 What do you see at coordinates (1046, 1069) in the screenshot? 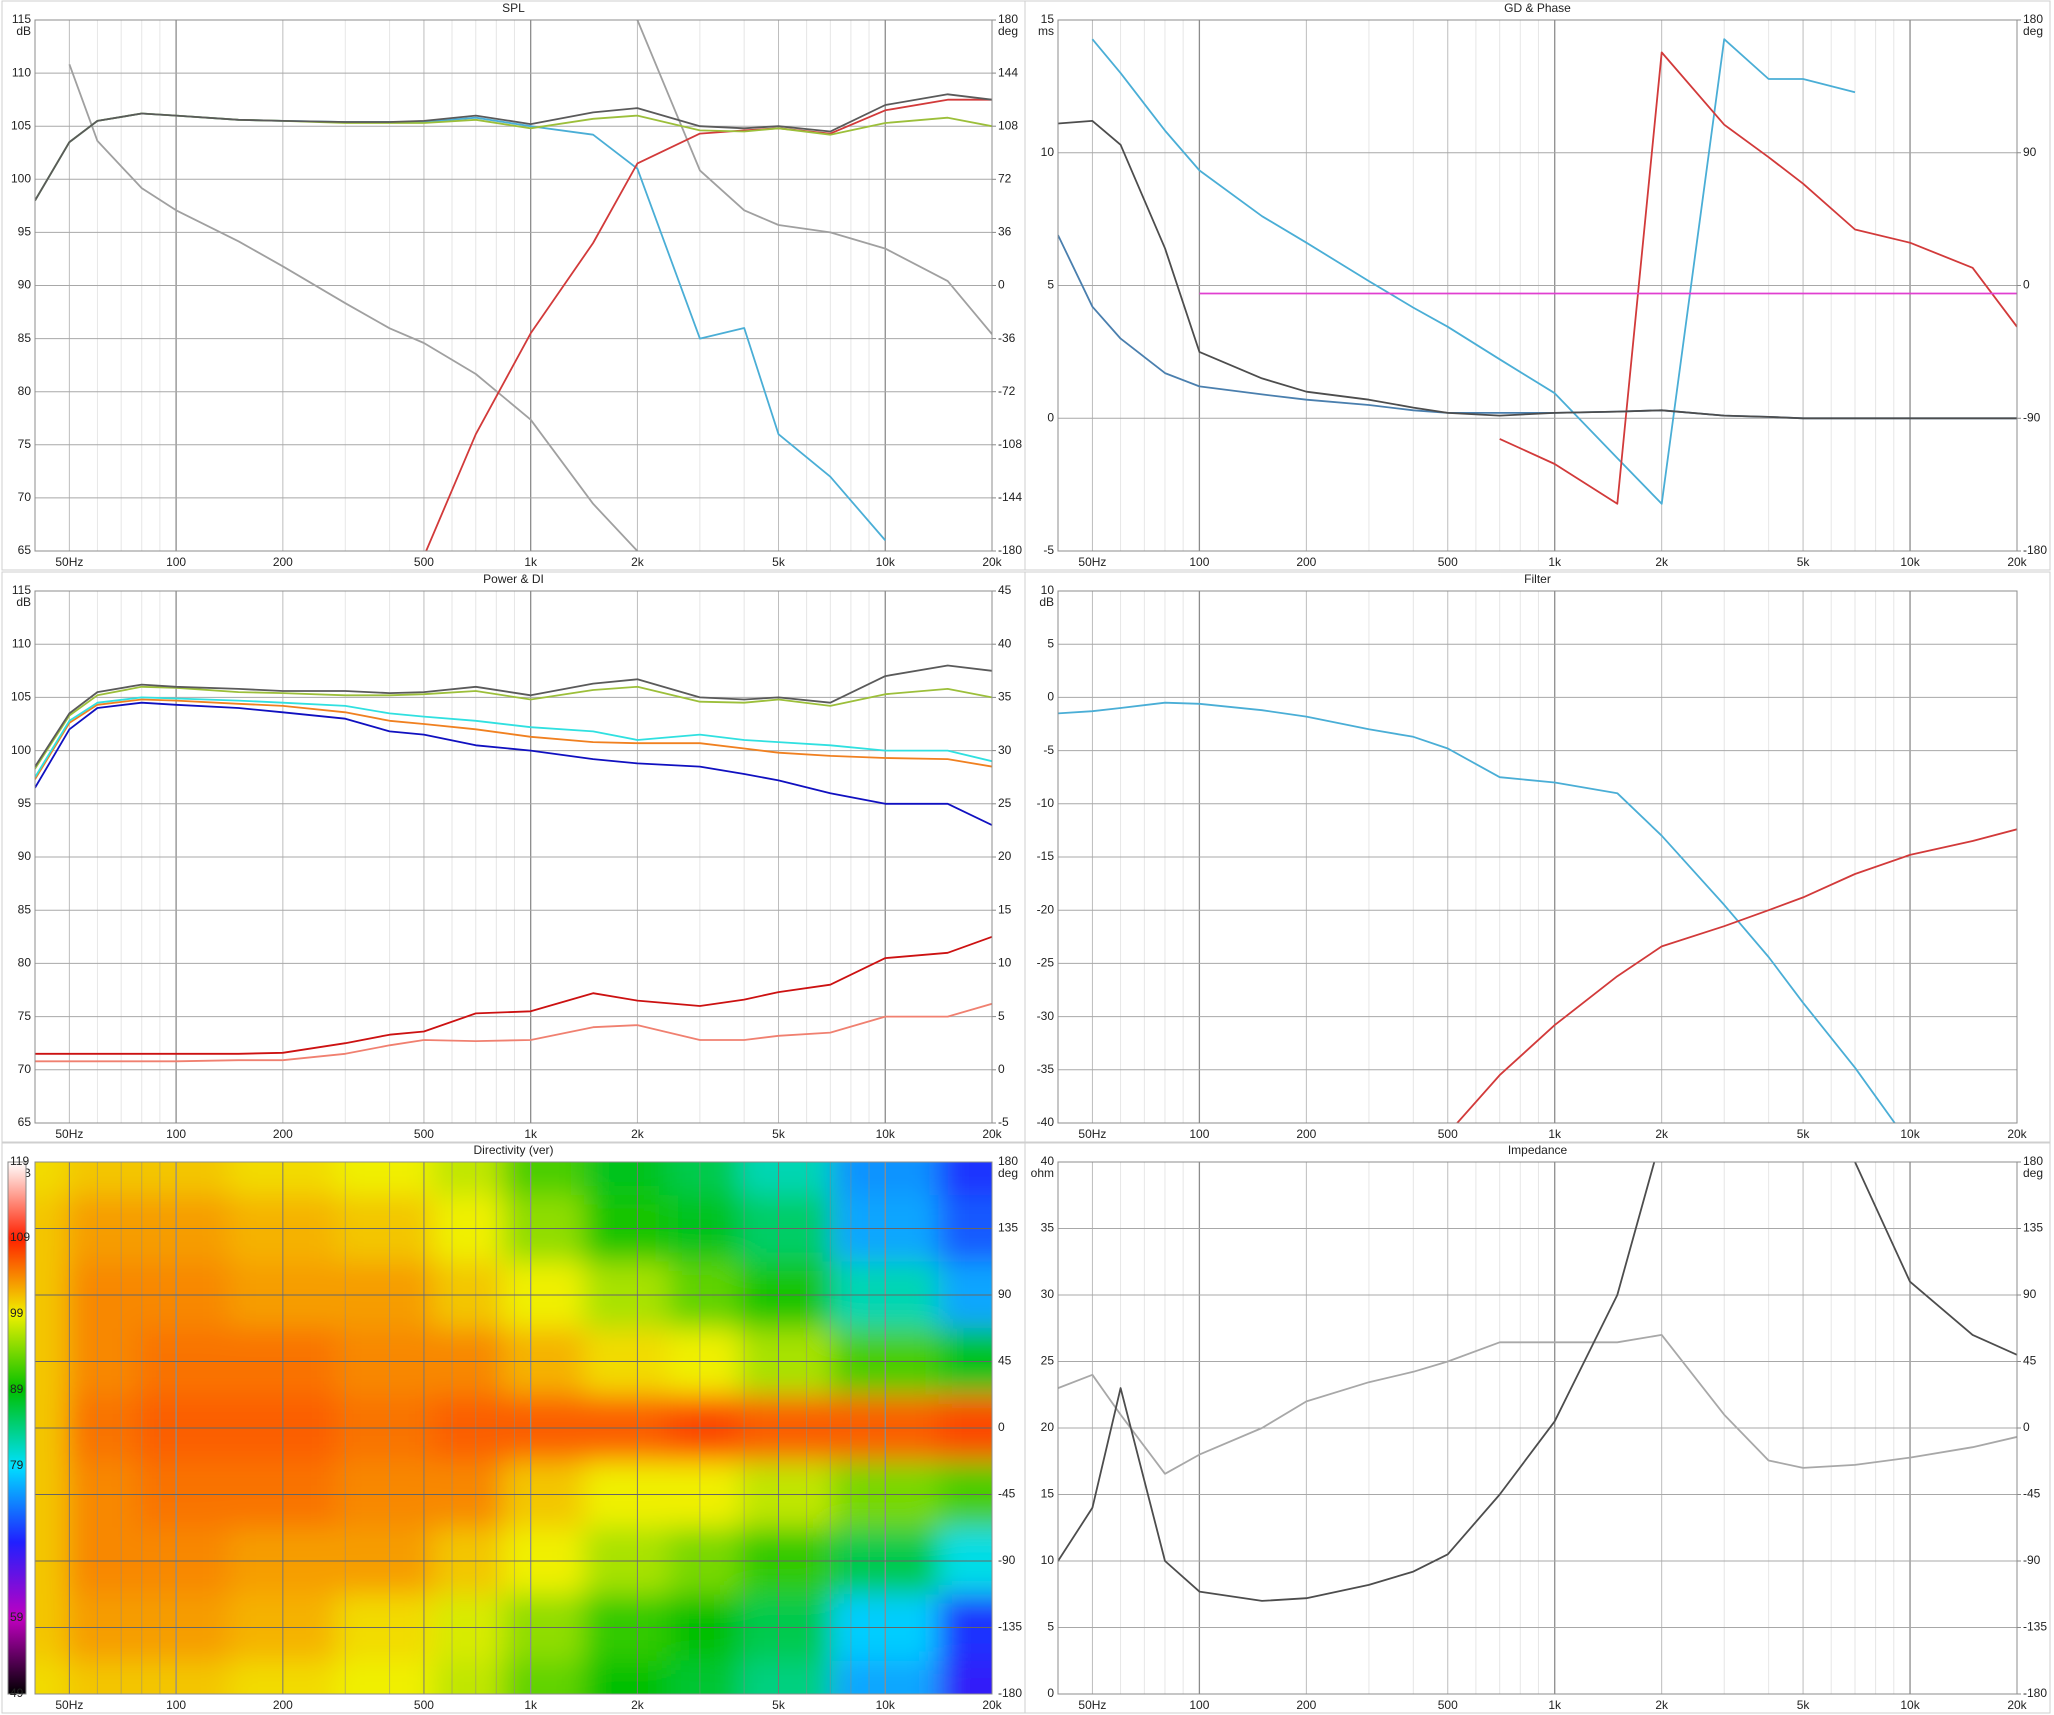
I see `y-tick-label: -35` at bounding box center [1046, 1069].